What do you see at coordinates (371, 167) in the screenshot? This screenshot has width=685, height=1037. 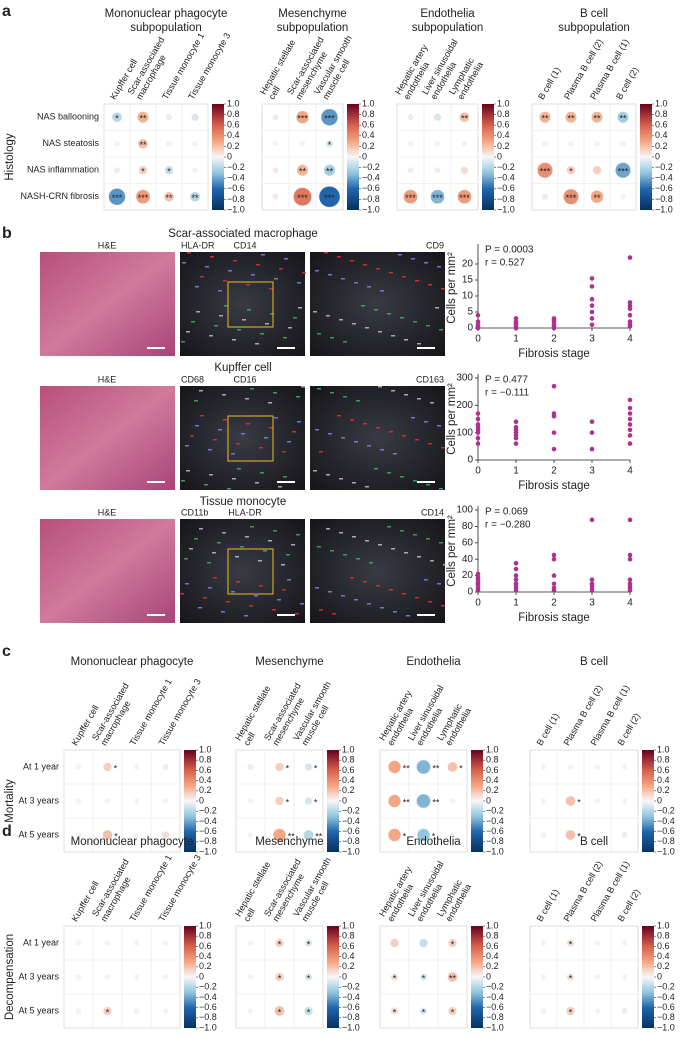 I see `colorbar-tick-label: −0.2` at bounding box center [371, 167].